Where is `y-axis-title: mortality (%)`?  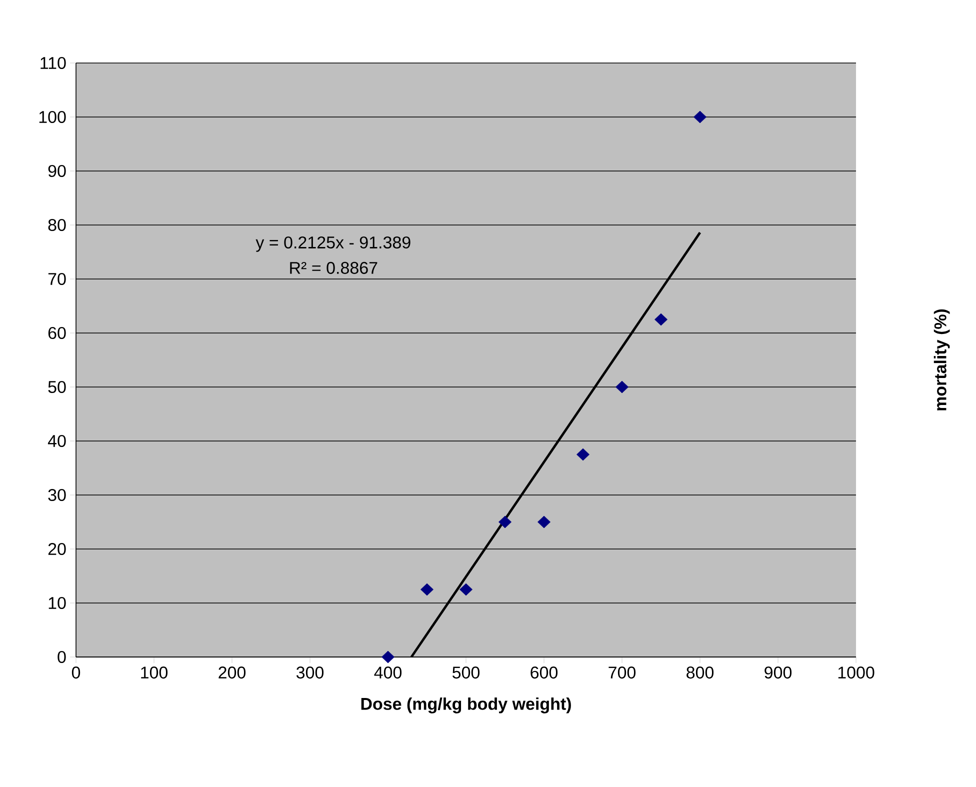 y-axis-title: mortality (%) is located at coordinates (942, 359).